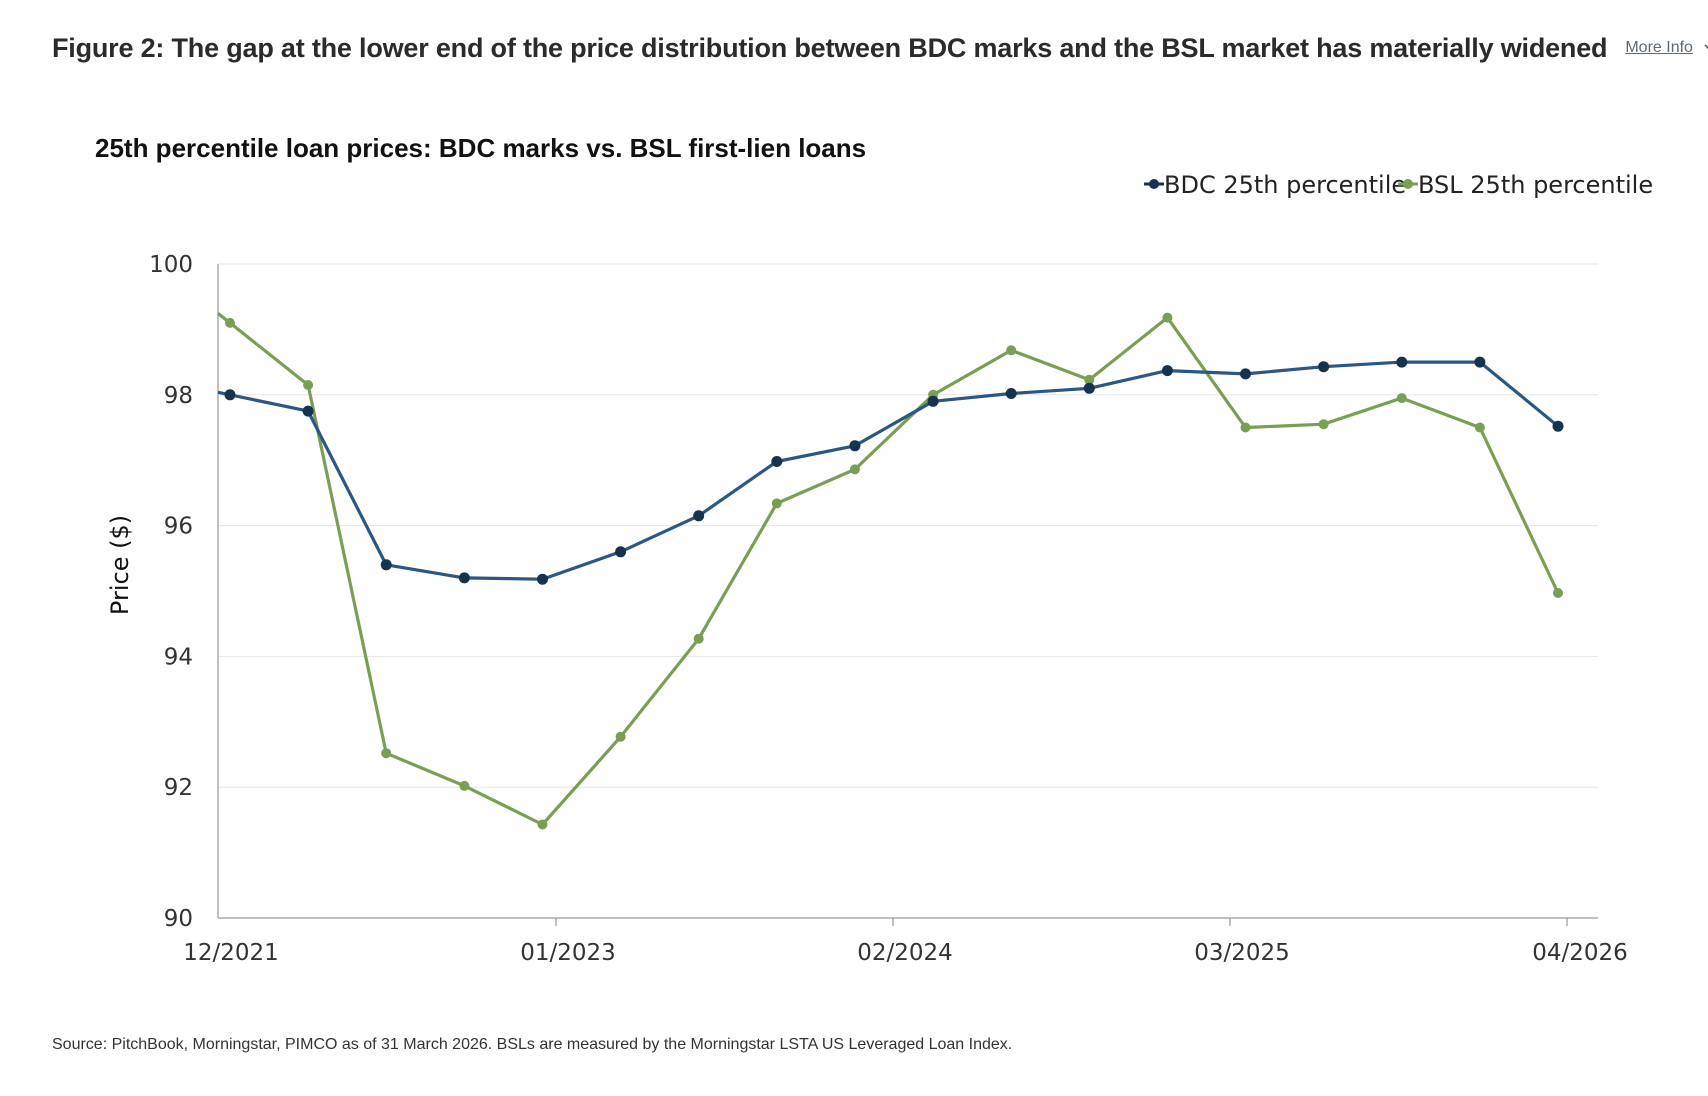 This screenshot has height=1096, width=1708. Describe the element at coordinates (1659, 47) in the screenshot. I see `more-info-label: More Info` at that location.